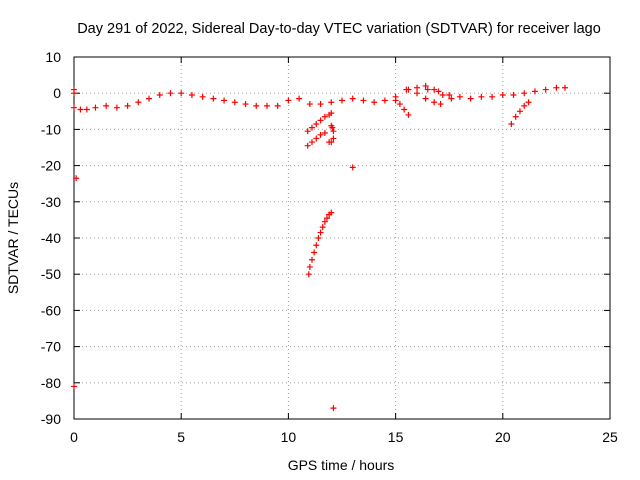 This screenshot has width=640, height=480. I want to click on x-axis-title: GPS time / hours, so click(341, 465).